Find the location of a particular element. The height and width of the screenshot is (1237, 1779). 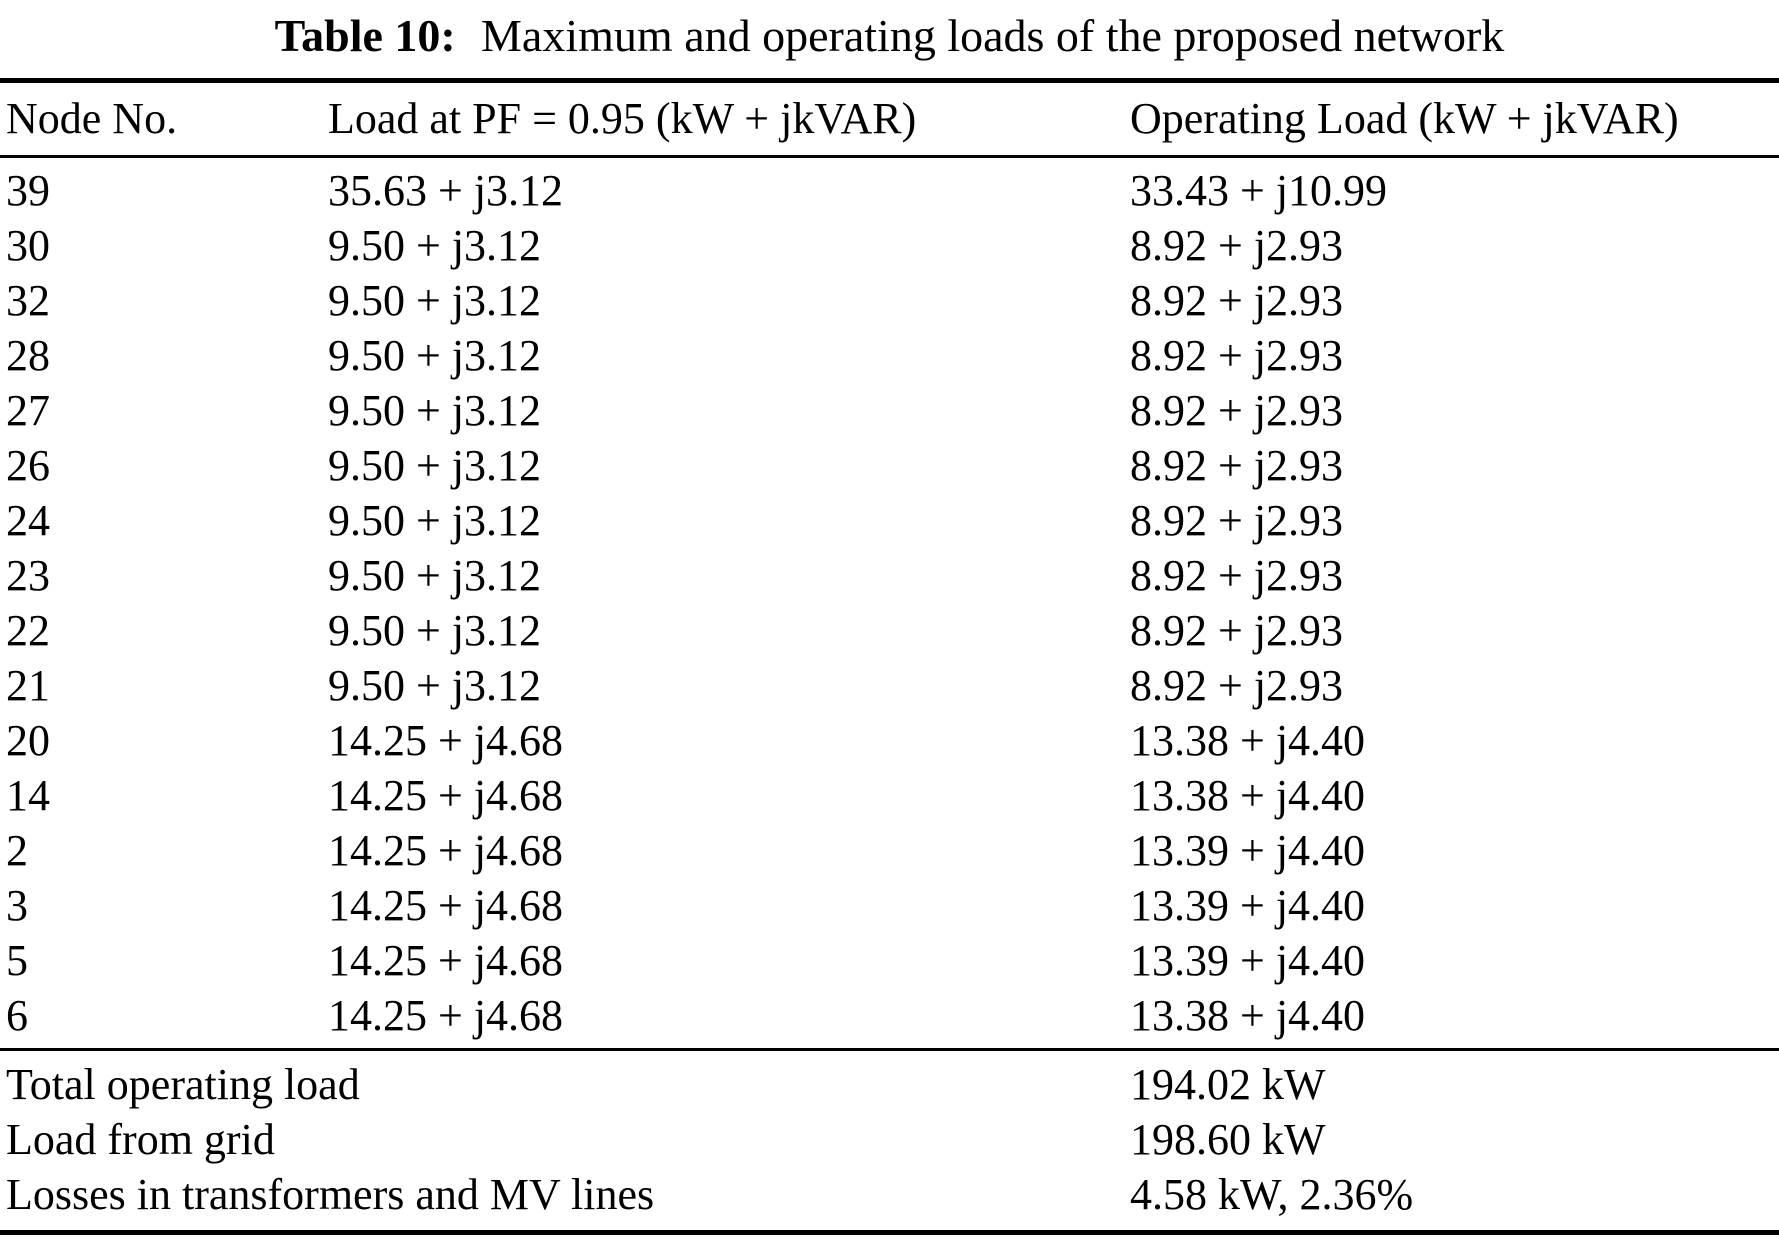

summary-label-cell: Load from grid is located at coordinates (140, 1139).